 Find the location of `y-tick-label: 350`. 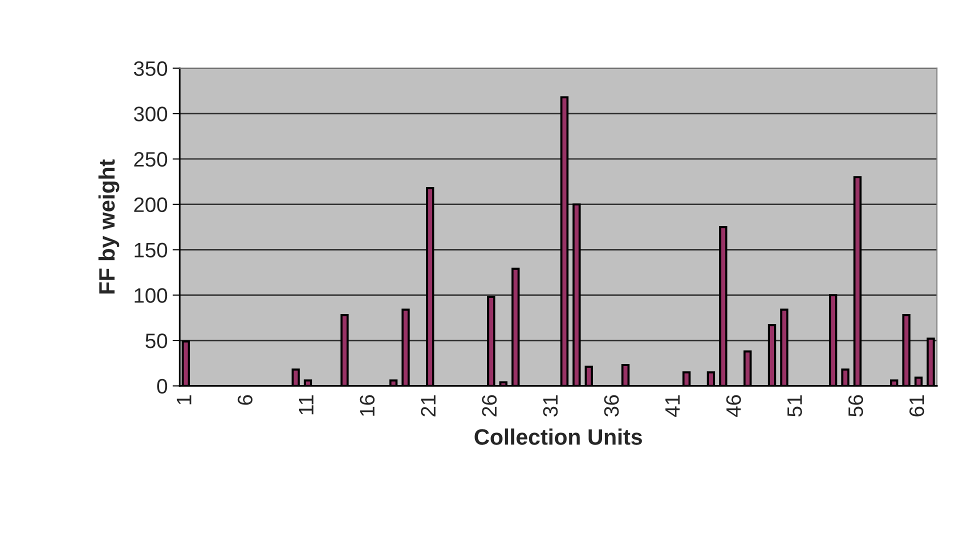

y-tick-label: 350 is located at coordinates (151, 68).